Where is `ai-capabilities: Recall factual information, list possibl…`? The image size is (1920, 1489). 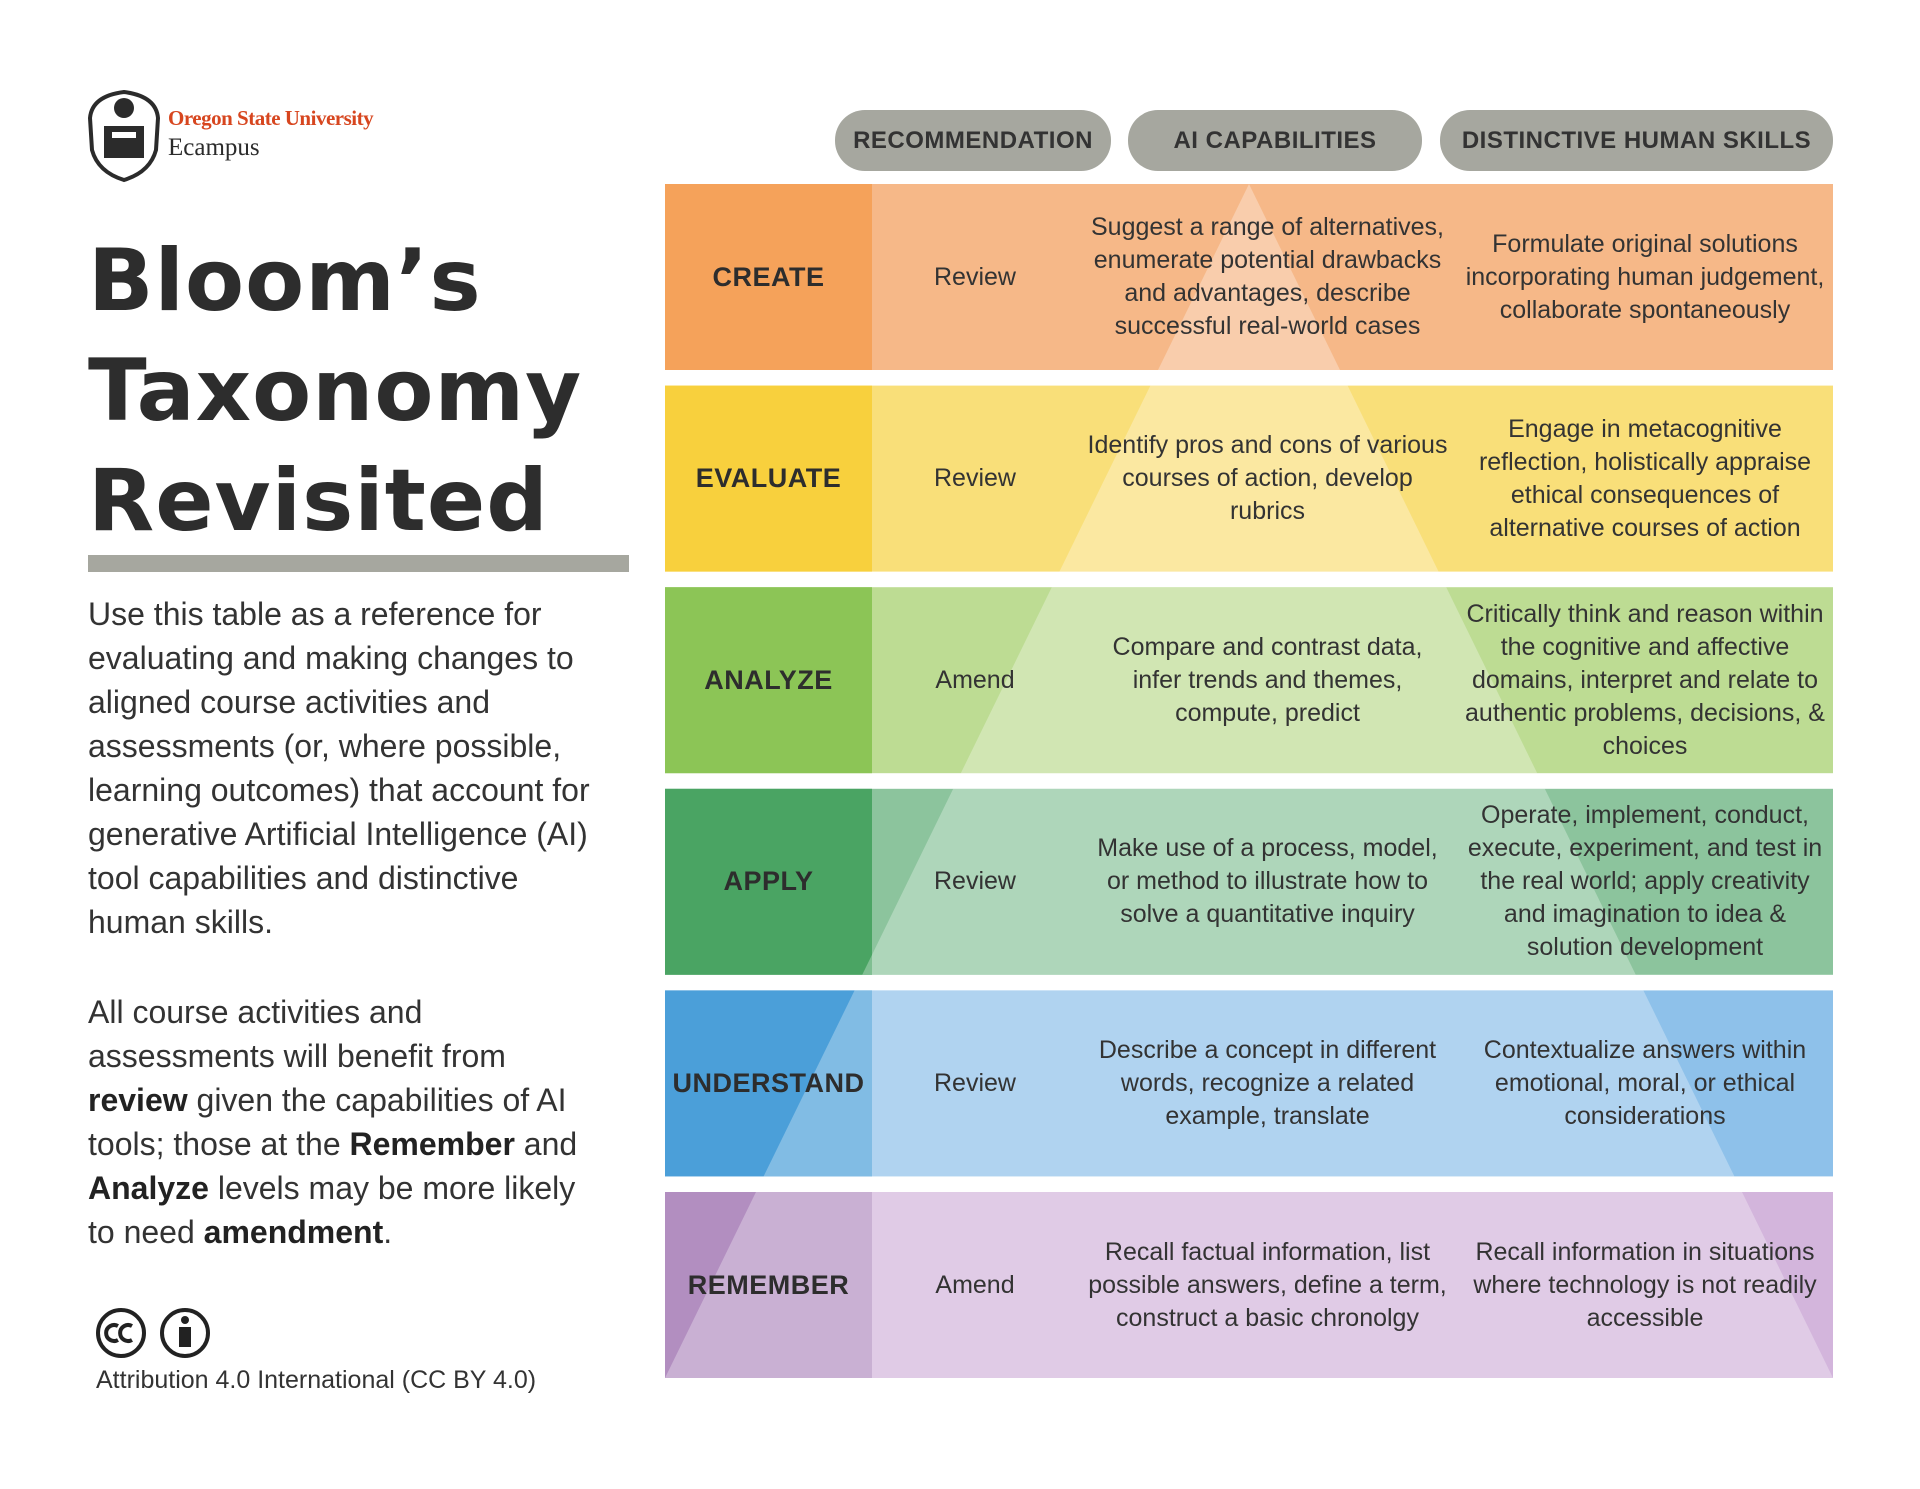
ai-capabilities: Recall factual information, list possibl… is located at coordinates (1267, 1284).